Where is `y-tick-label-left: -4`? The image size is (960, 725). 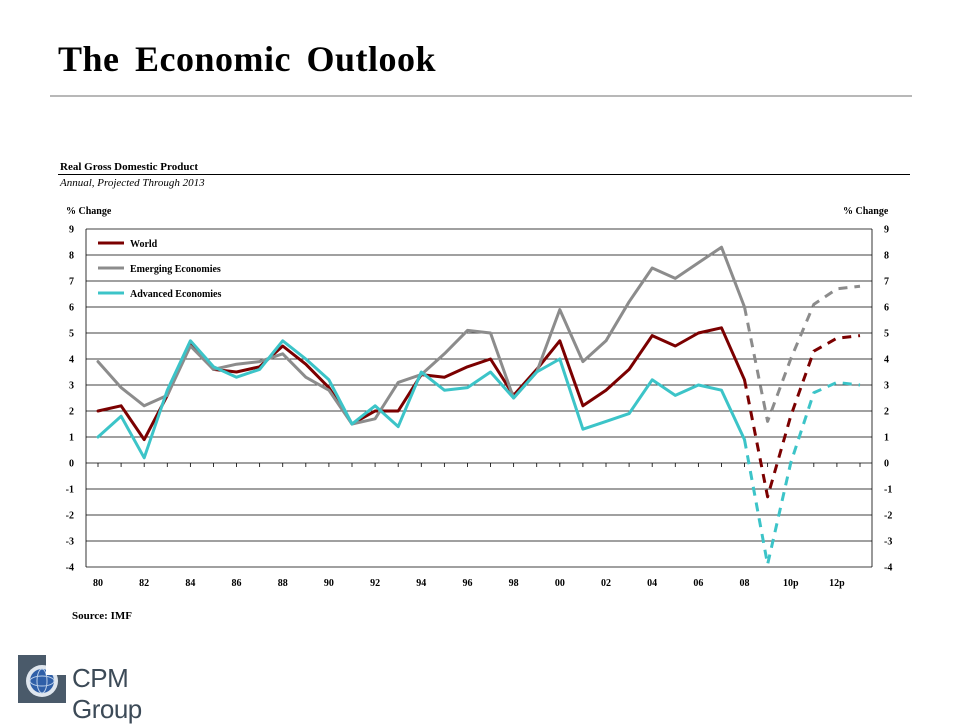 y-tick-label-left: -4 is located at coordinates (70, 568).